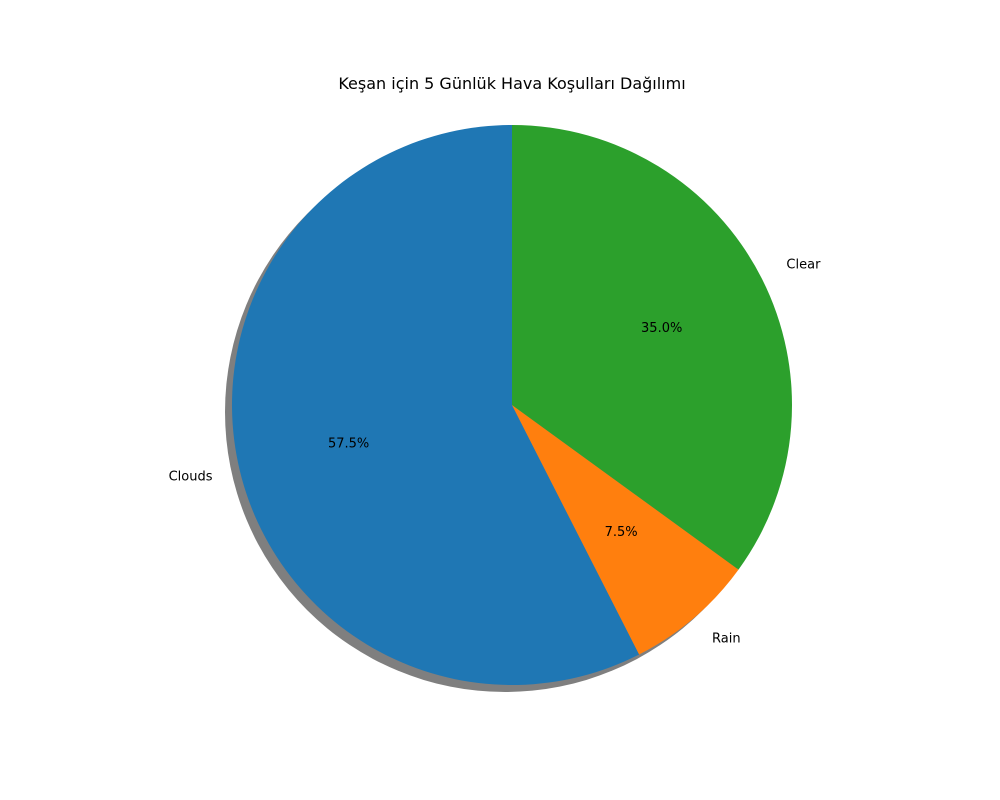  I want to click on slice-label-clouds: Clouds, so click(191, 476).